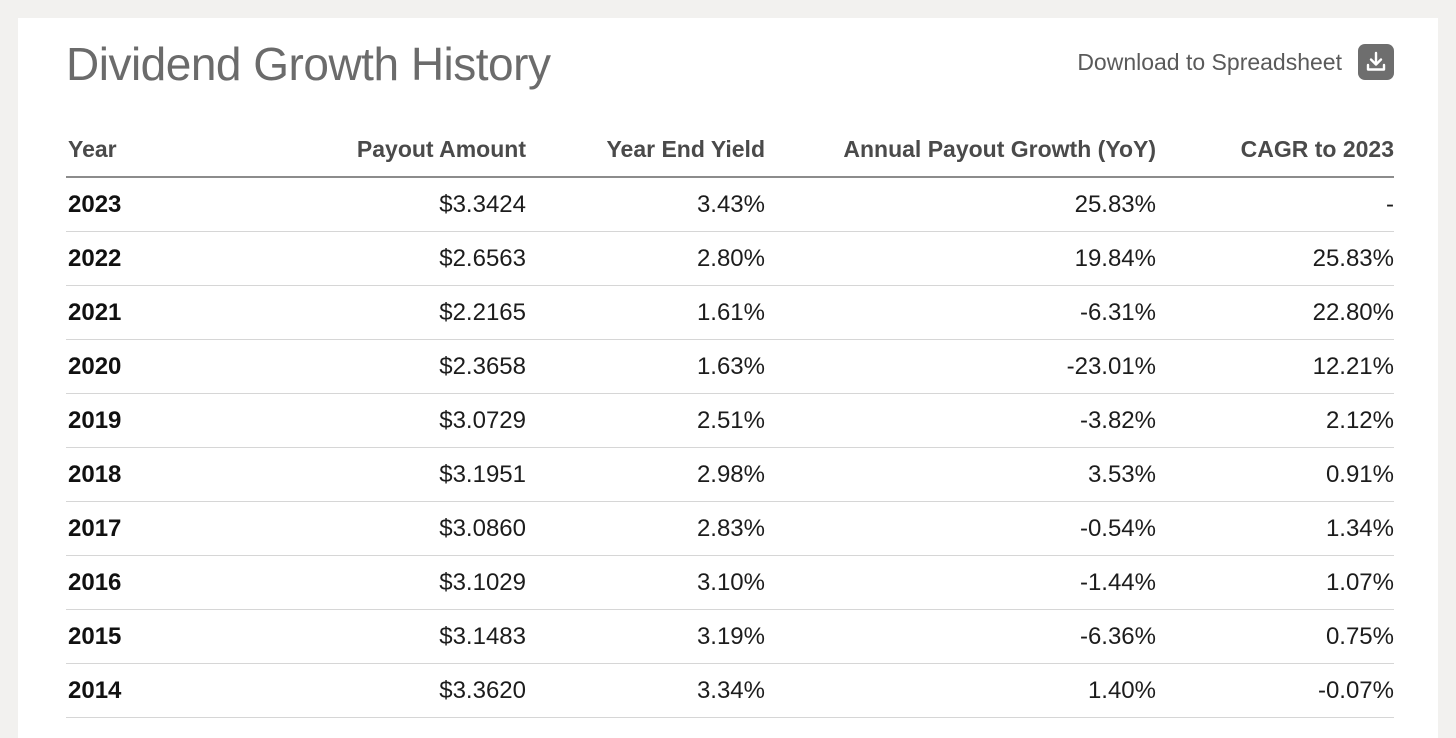  What do you see at coordinates (156, 366) in the screenshot?
I see `cell-year: 2020` at bounding box center [156, 366].